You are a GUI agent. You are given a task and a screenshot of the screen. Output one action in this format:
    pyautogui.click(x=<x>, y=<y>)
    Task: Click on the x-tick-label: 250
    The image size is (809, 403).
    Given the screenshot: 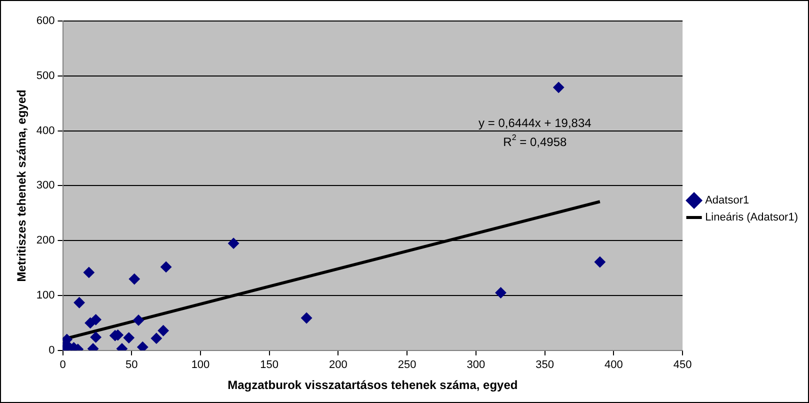 What is the action you would take?
    pyautogui.click(x=407, y=365)
    